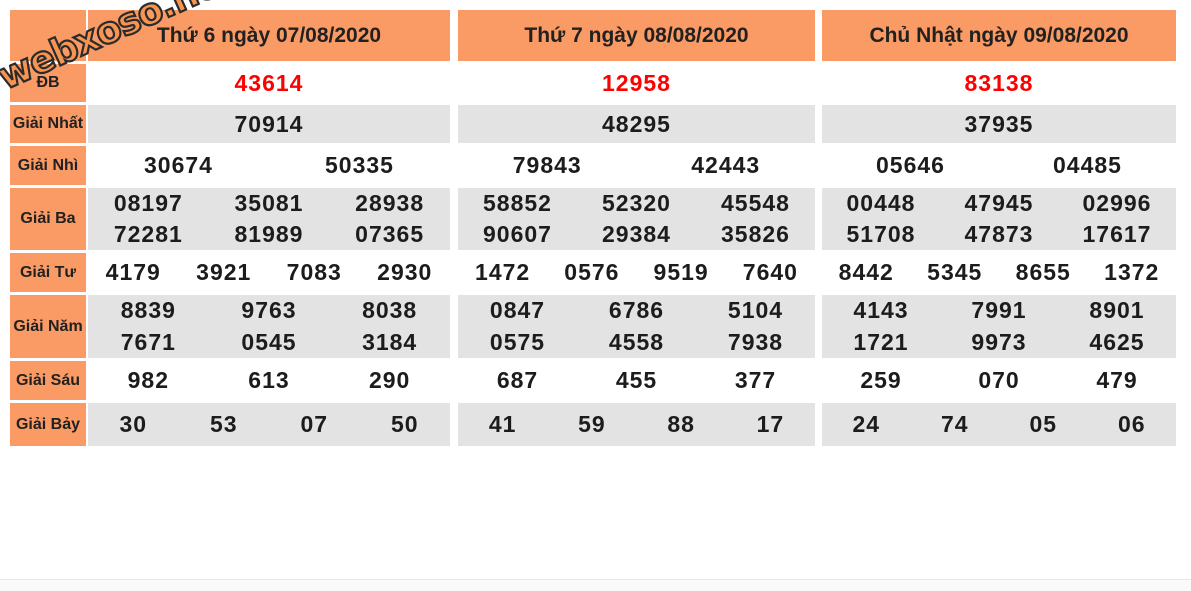  What do you see at coordinates (269, 274) in the screenshot?
I see `row-fourth-prize: 4179 3921 7083 2930` at bounding box center [269, 274].